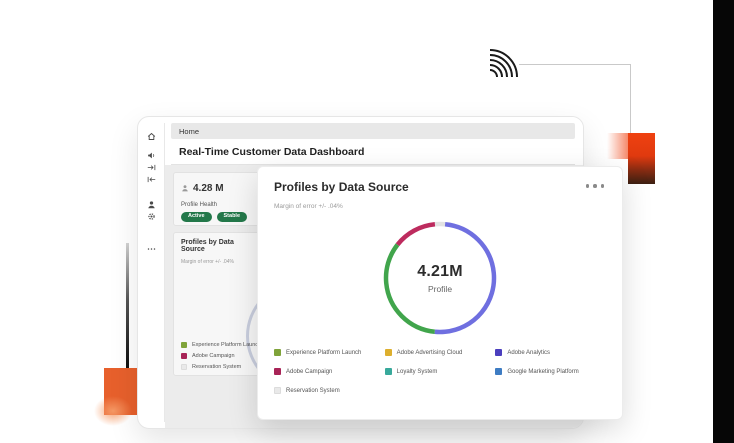 The height and width of the screenshot is (443, 734). What do you see at coordinates (429, 352) in the screenshot?
I see `legend-label: Adobe Advertising Cloud` at bounding box center [429, 352].